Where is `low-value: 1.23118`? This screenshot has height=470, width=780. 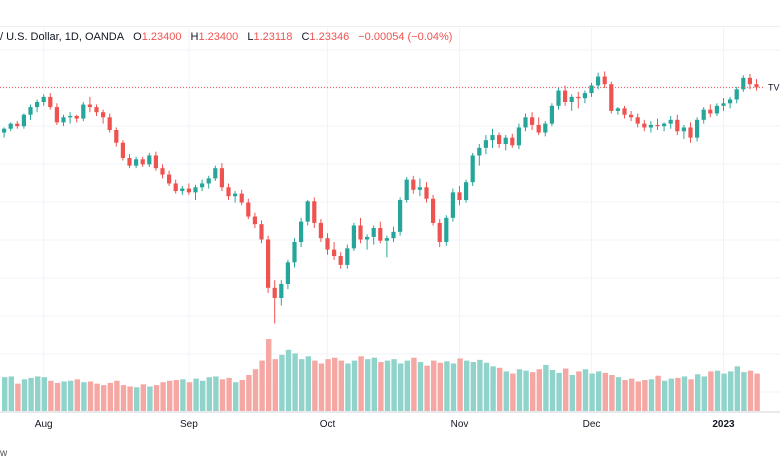 low-value: 1.23118 is located at coordinates (273, 37).